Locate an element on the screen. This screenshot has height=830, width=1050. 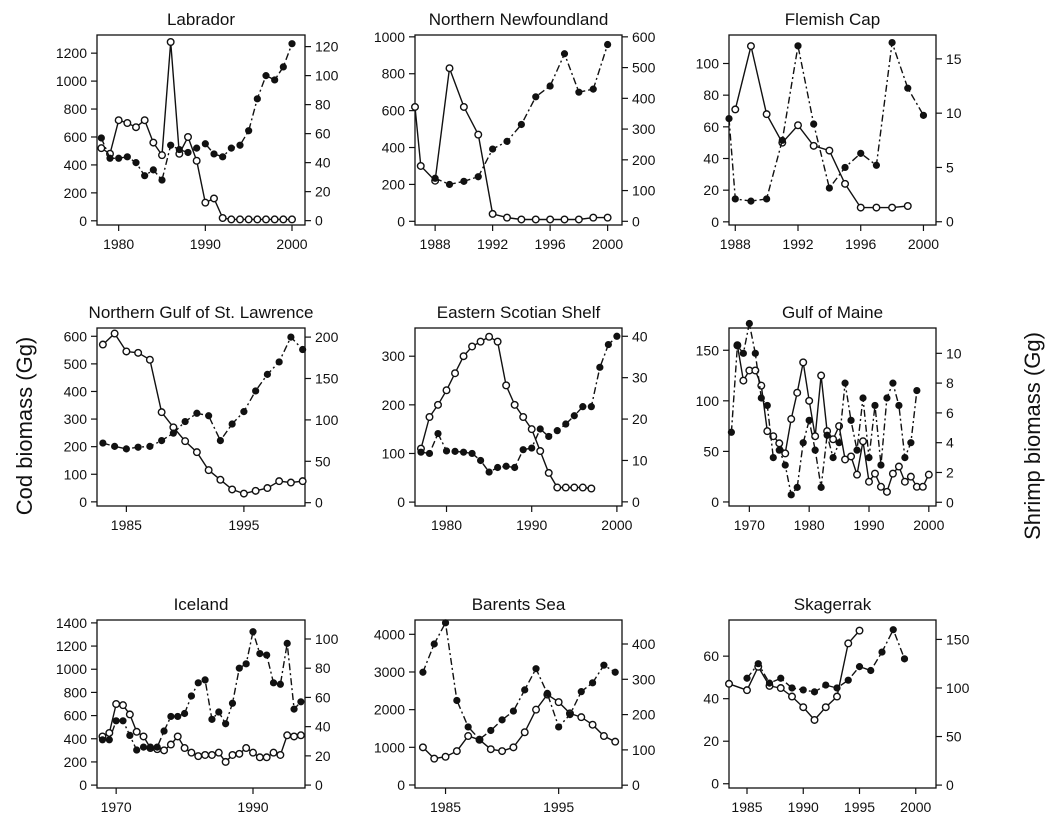
y-tick-label-right: 50 is located at coordinates (954, 737).